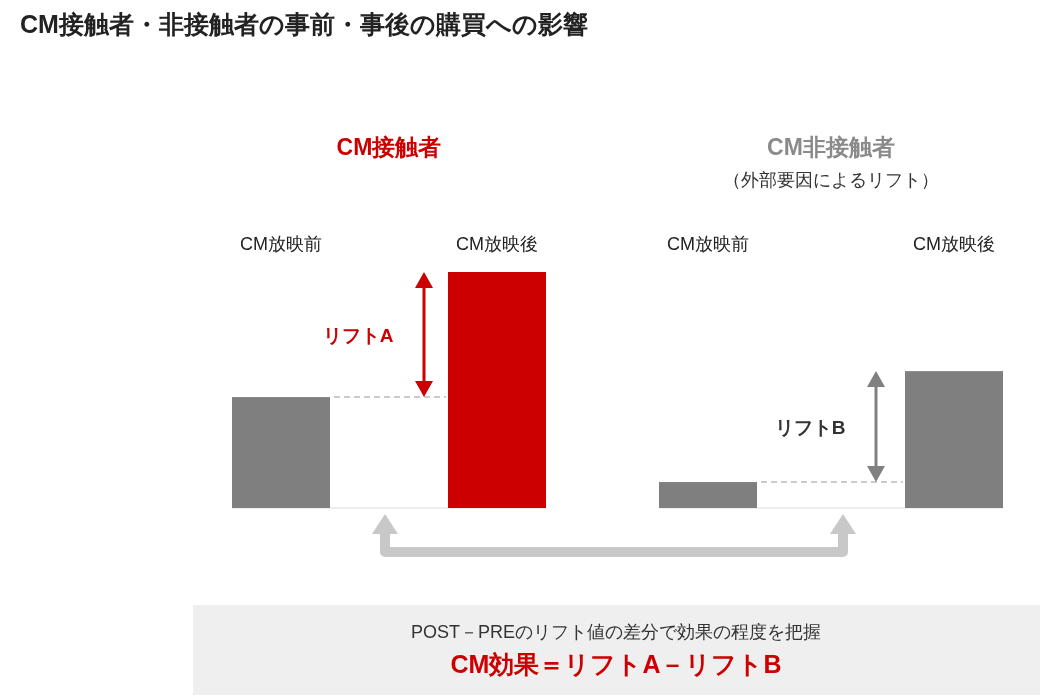 Image resolution: width=1040 pixels, height=700 pixels. What do you see at coordinates (616, 632) in the screenshot?
I see `text: POST－PREのリフト値の差分で効果の程度を把握` at bounding box center [616, 632].